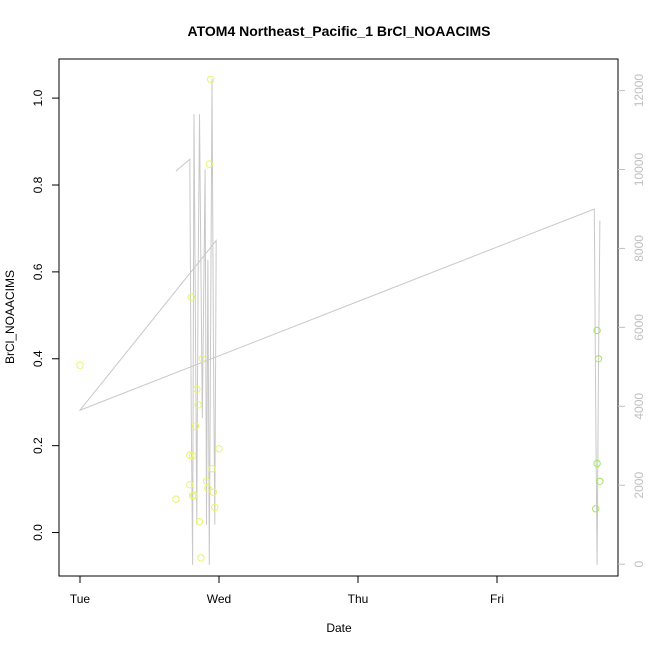 The width and height of the screenshot is (650, 650). I want to click on y-axis-right: 0 2000 4000 6000 8000 10000 12000, so click(632, 321).